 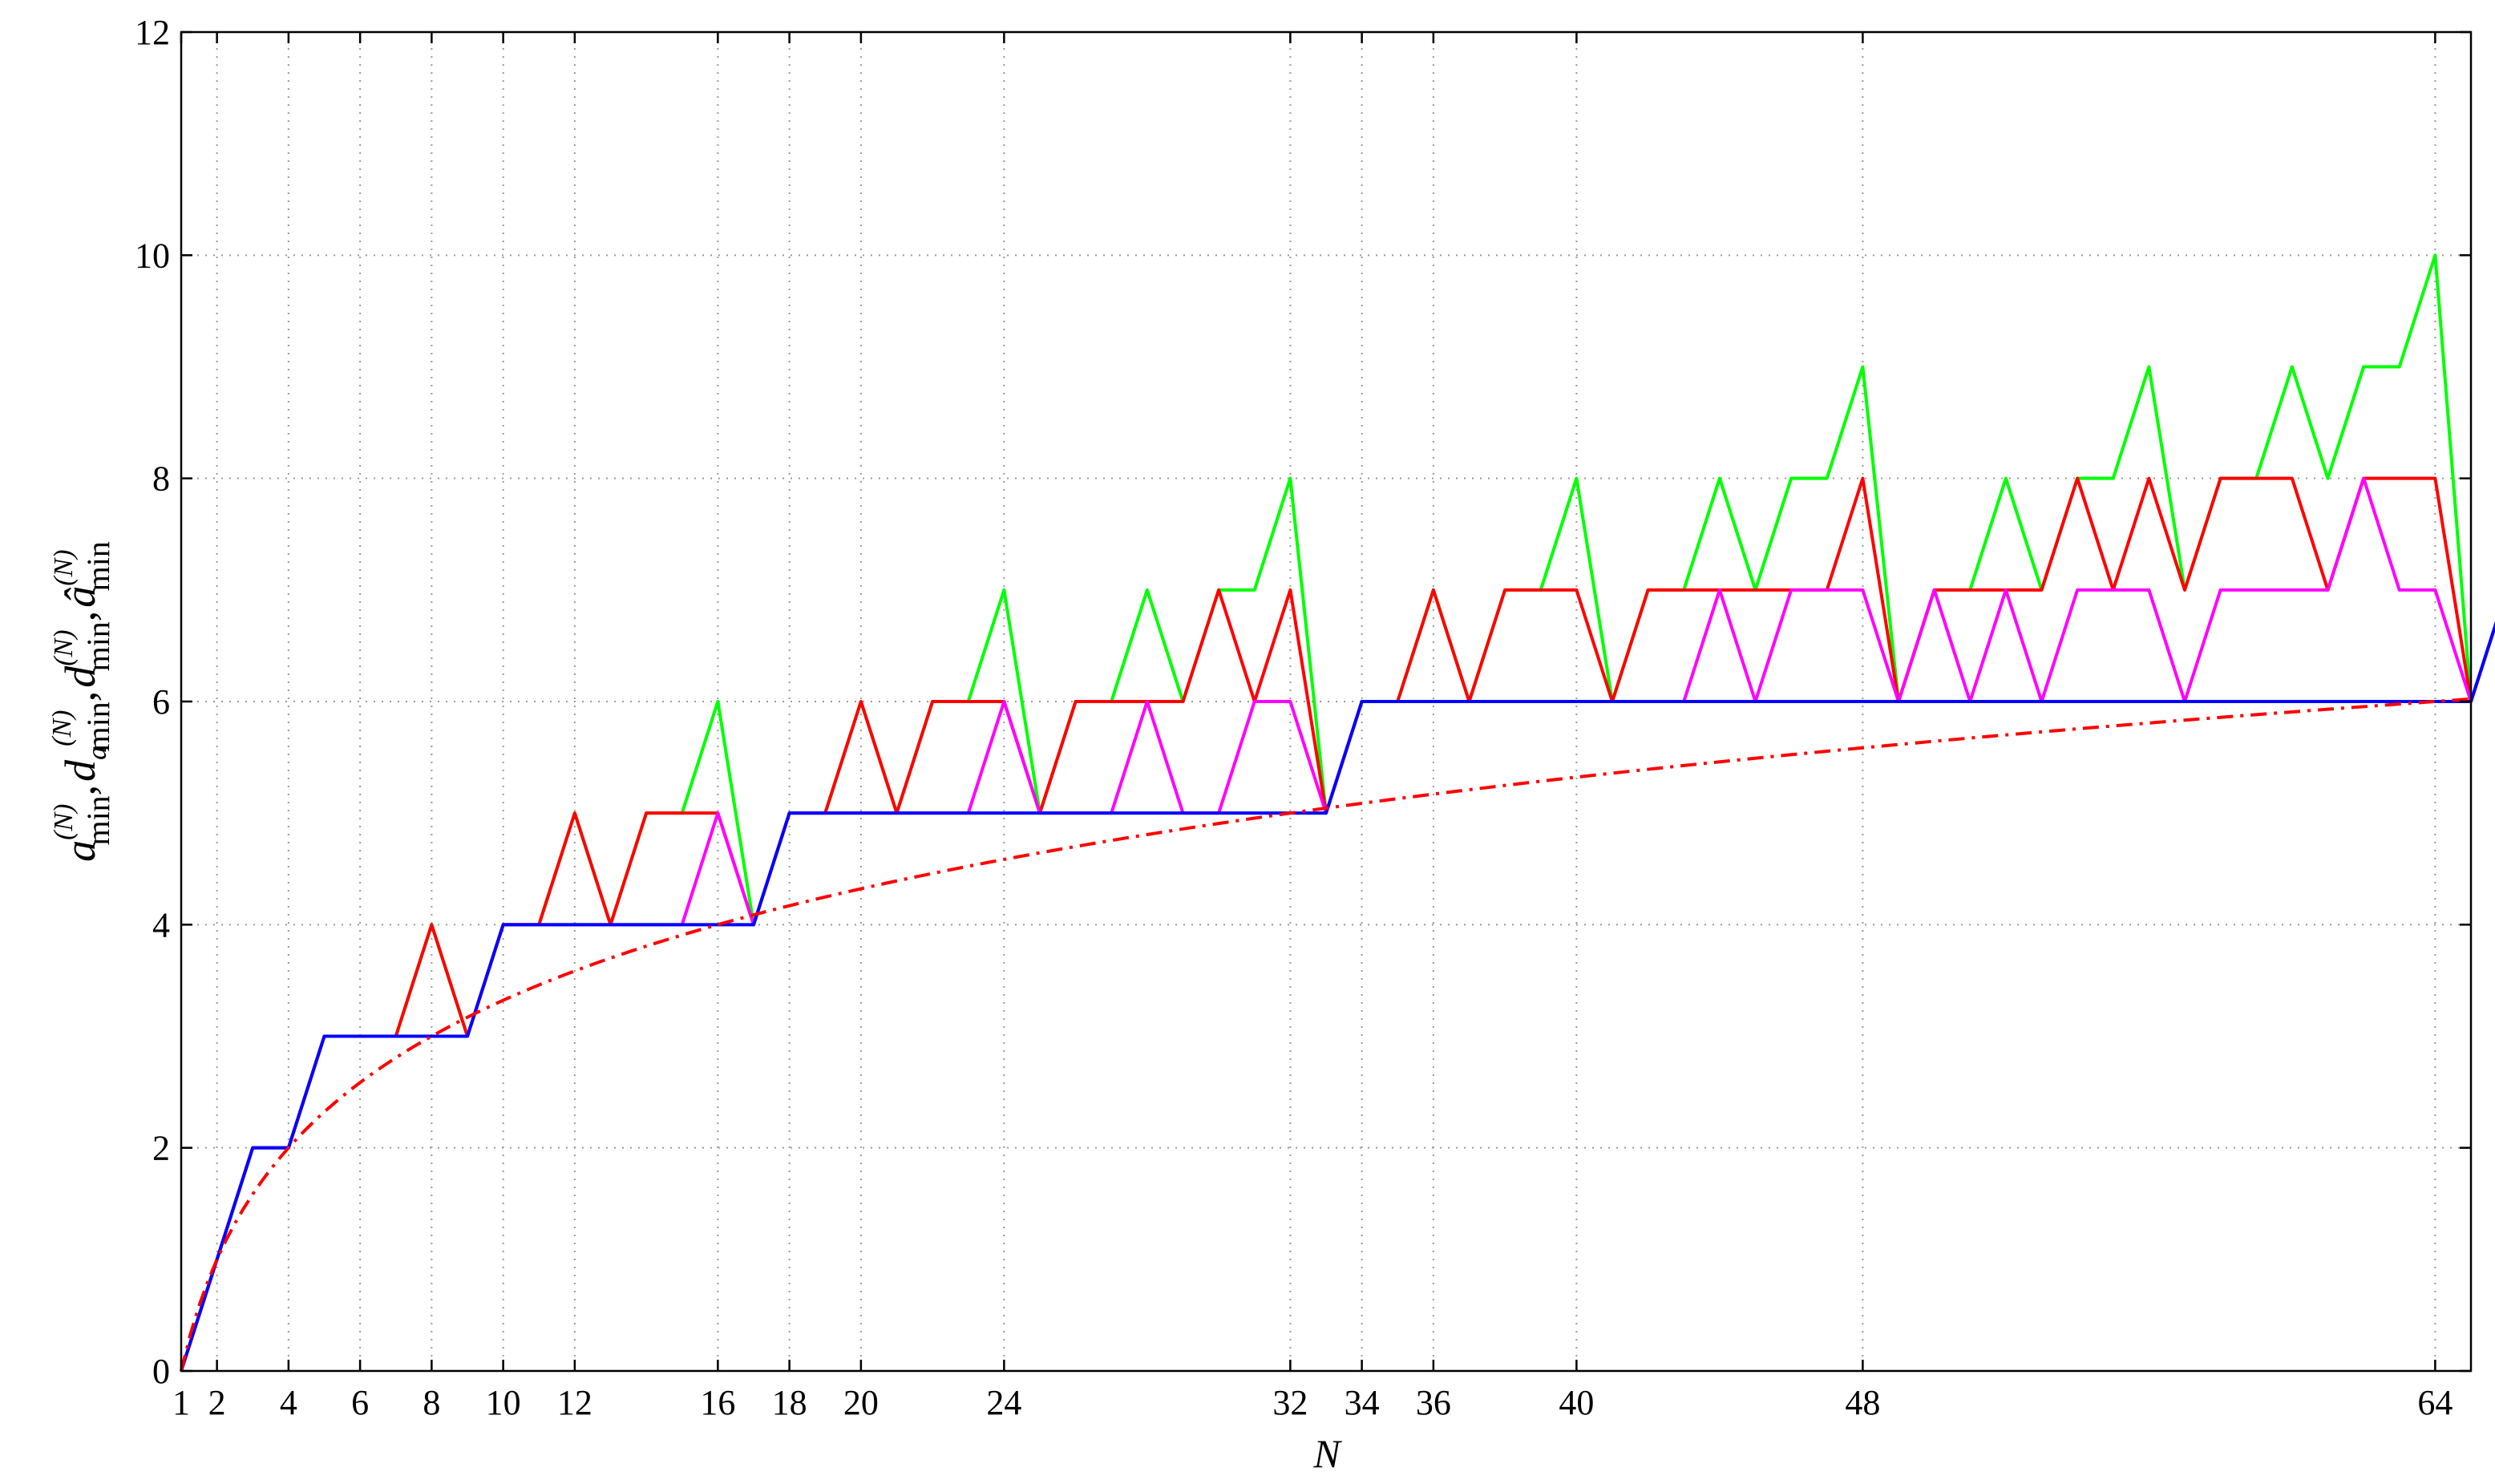 What do you see at coordinates (98, 566) in the screenshot?
I see `ylabel-sub-4: min` at bounding box center [98, 566].